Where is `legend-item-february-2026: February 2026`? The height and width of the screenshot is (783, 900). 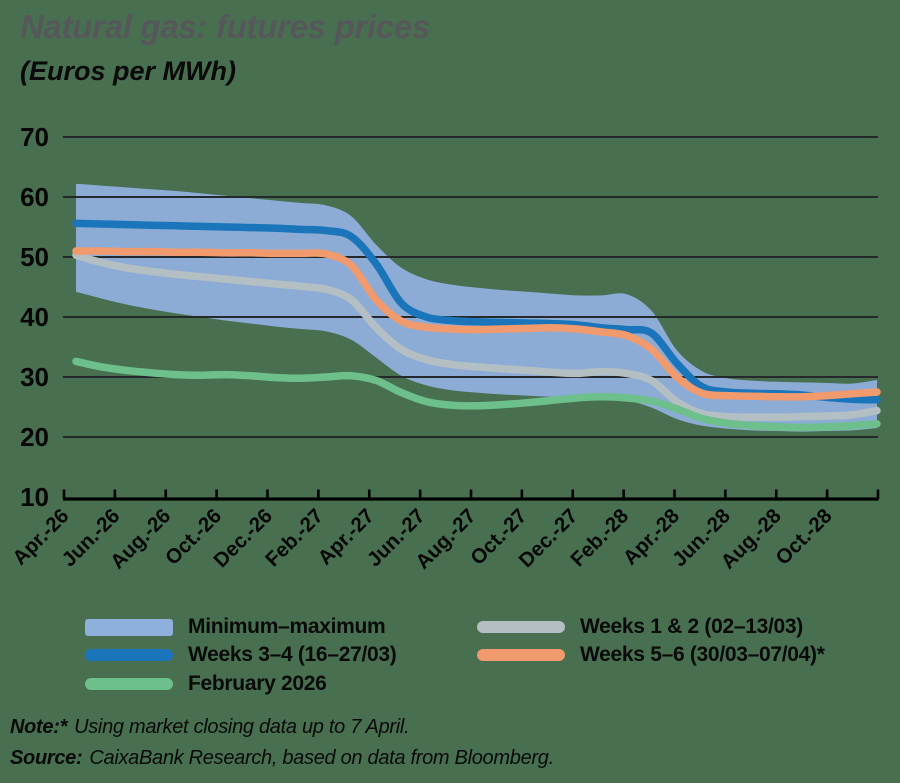
legend-item-february-2026: February 2026 is located at coordinates (206, 684).